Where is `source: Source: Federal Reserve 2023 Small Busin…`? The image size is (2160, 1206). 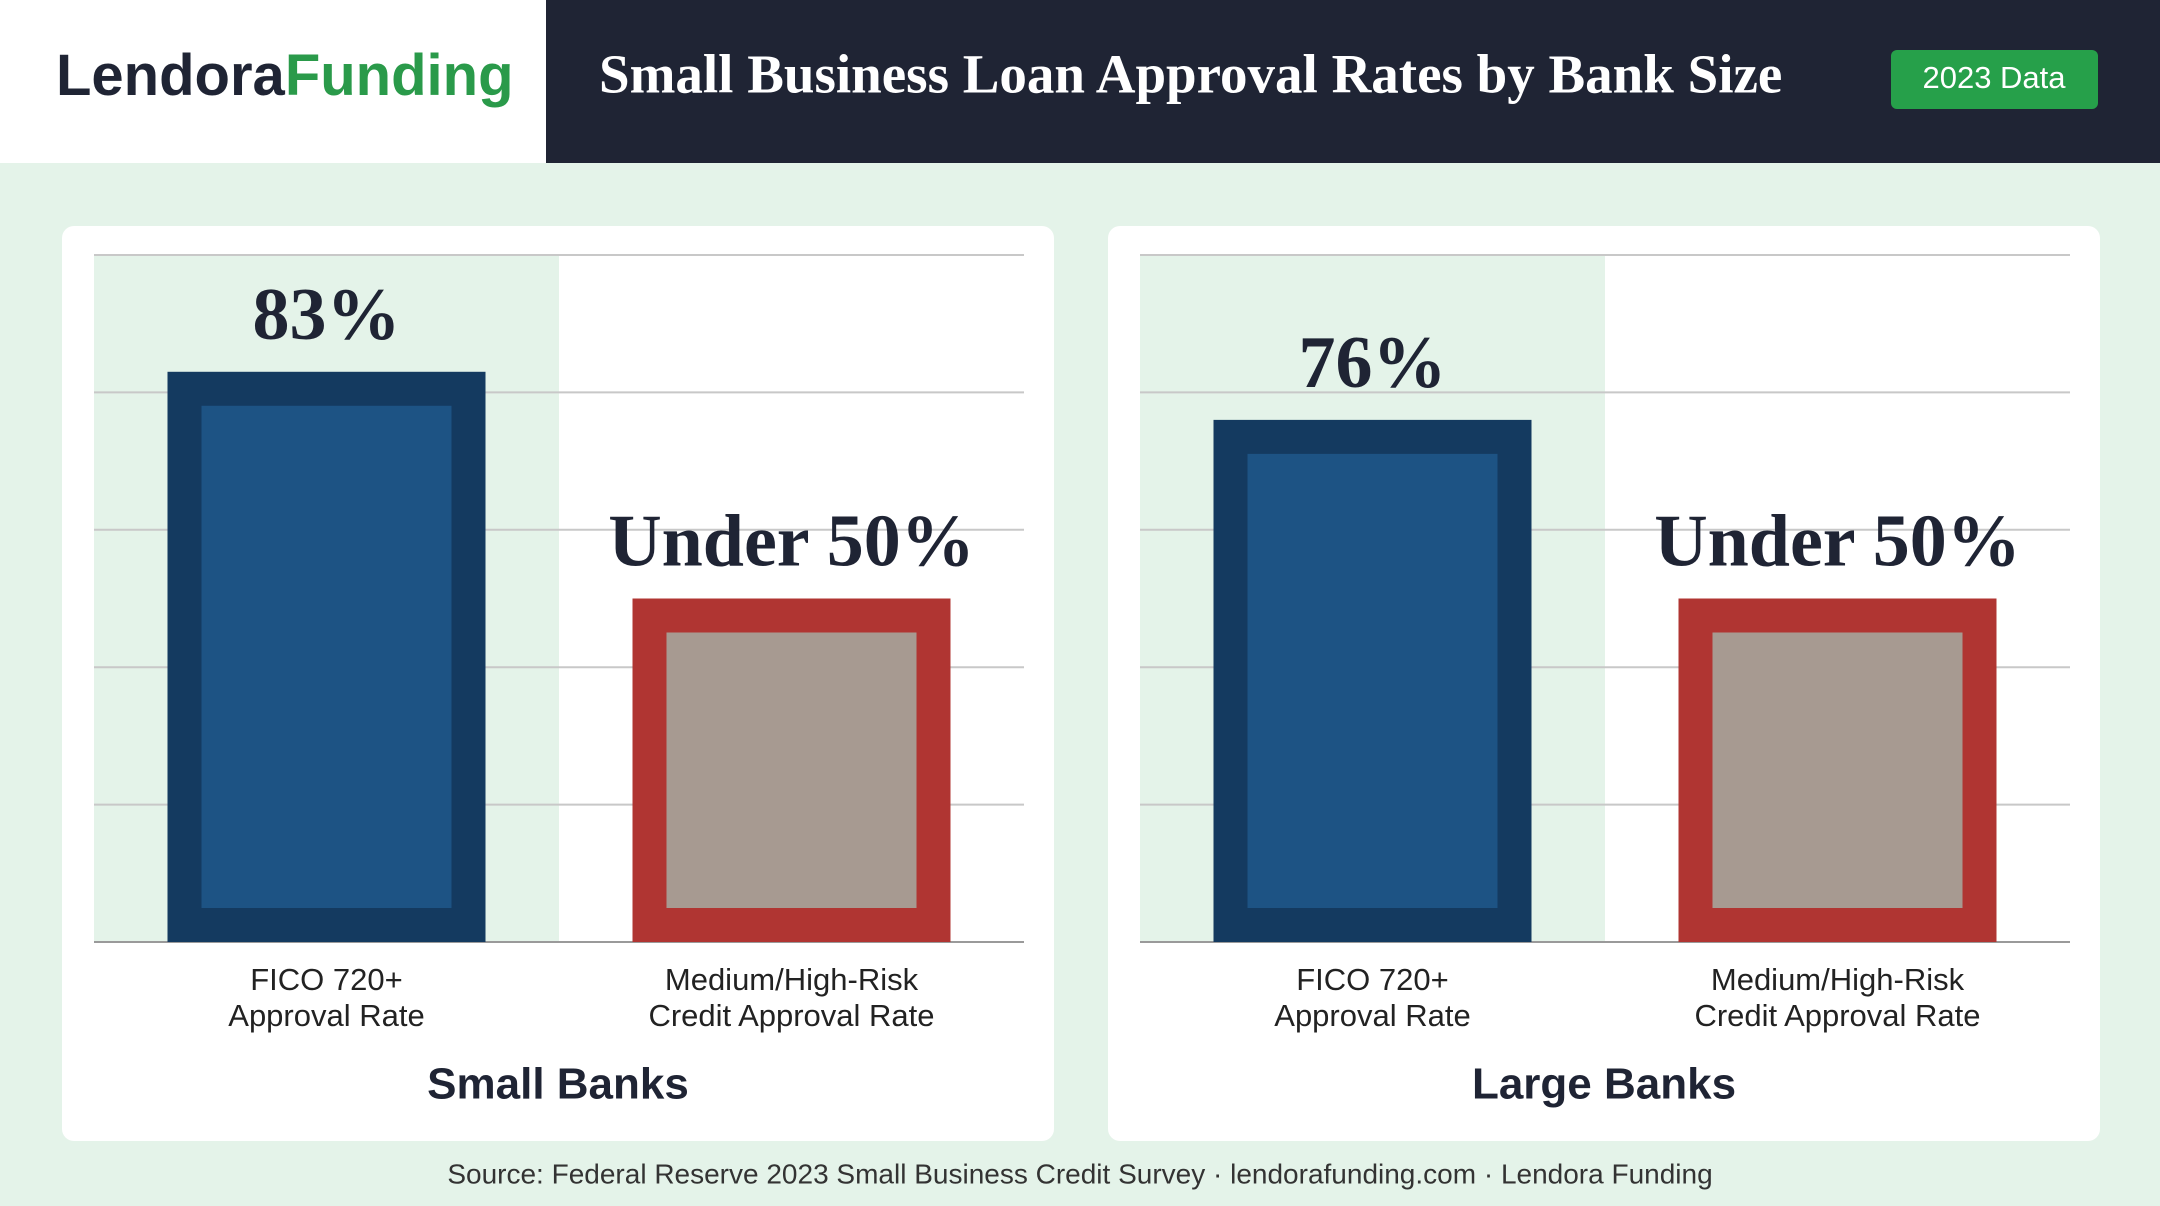
source: Source: Federal Reserve 2023 Small Busin… is located at coordinates (1079, 1173).